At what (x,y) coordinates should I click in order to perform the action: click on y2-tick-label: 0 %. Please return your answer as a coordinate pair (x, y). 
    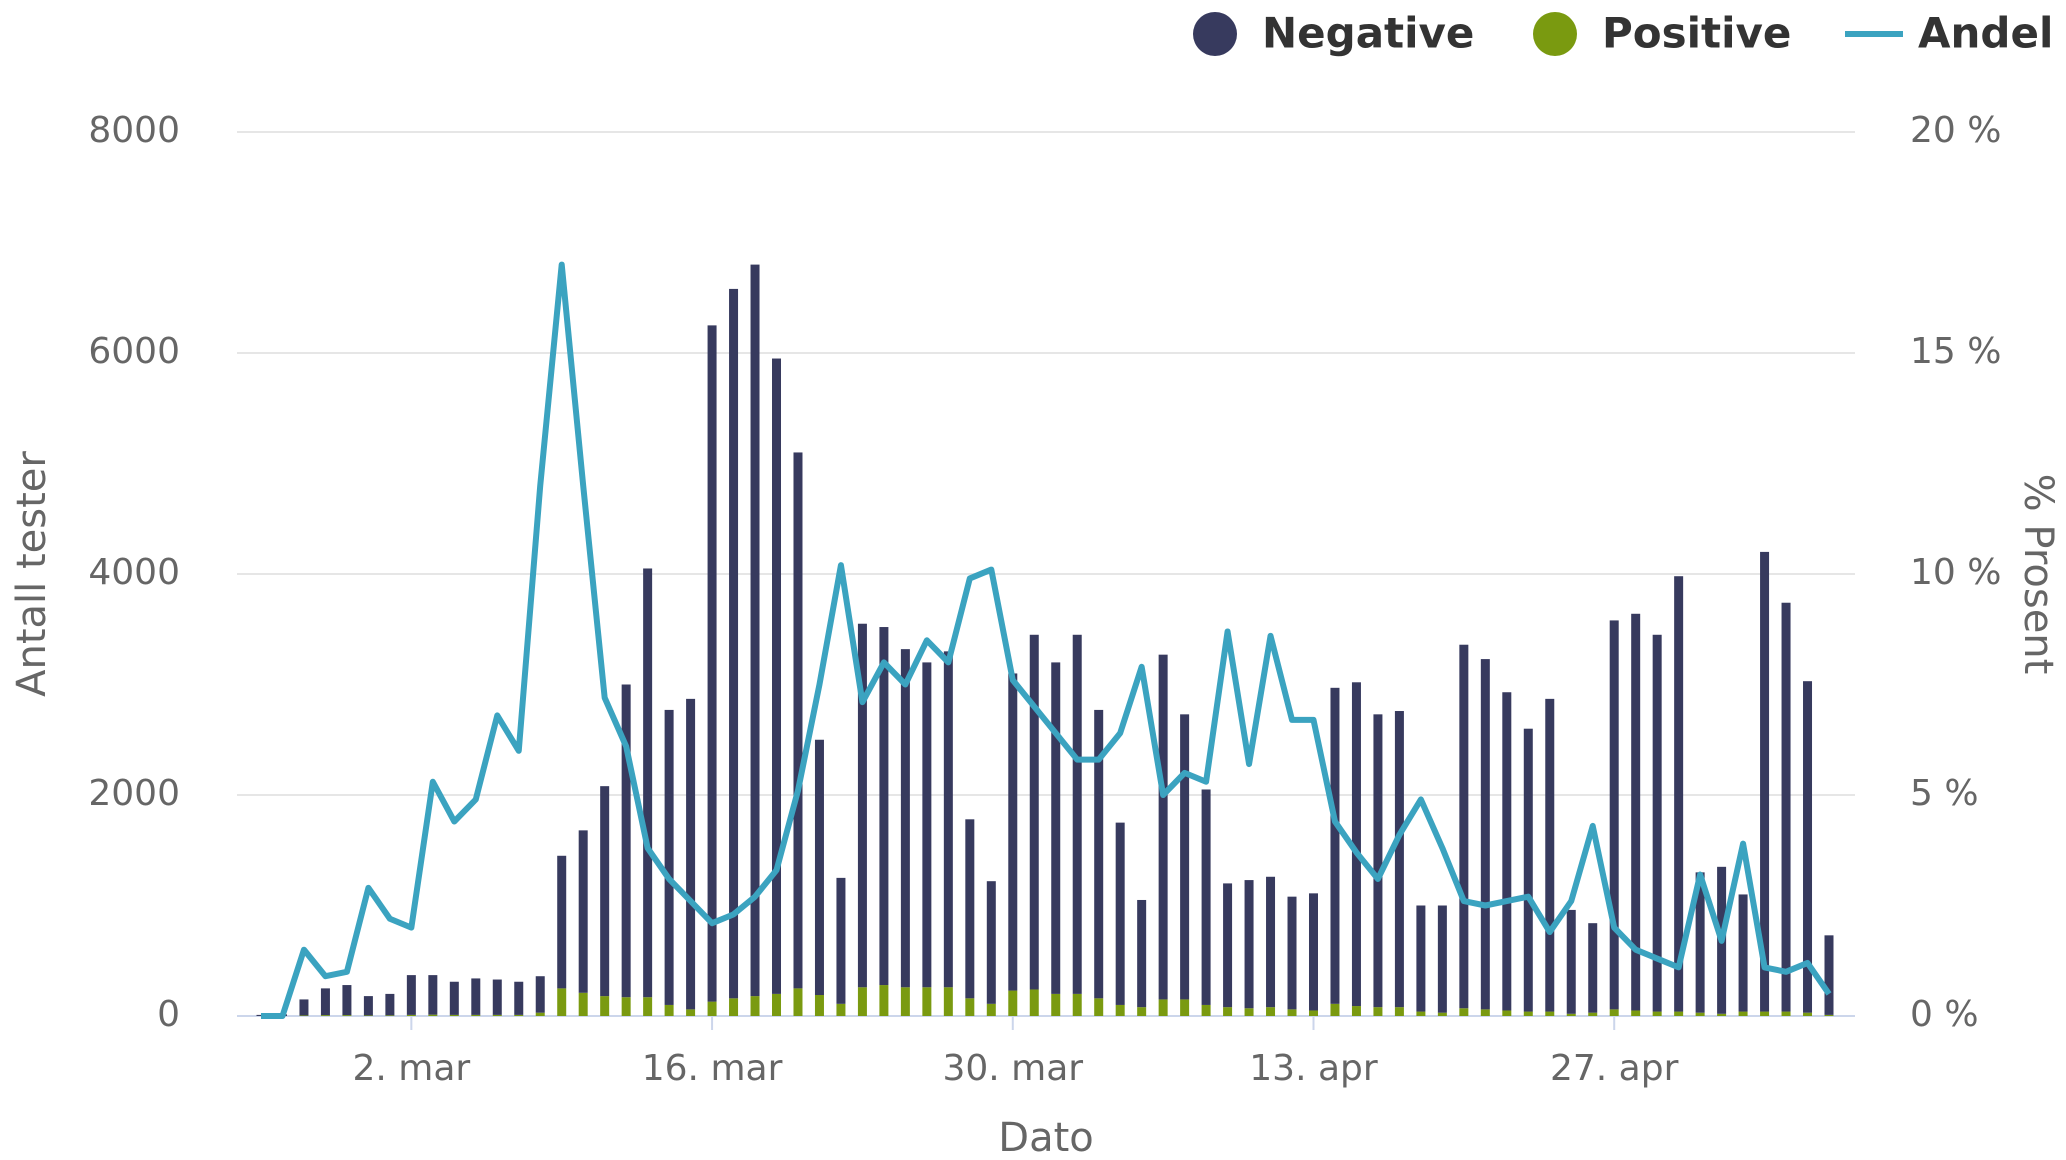
    Looking at the image, I should click on (1944, 1014).